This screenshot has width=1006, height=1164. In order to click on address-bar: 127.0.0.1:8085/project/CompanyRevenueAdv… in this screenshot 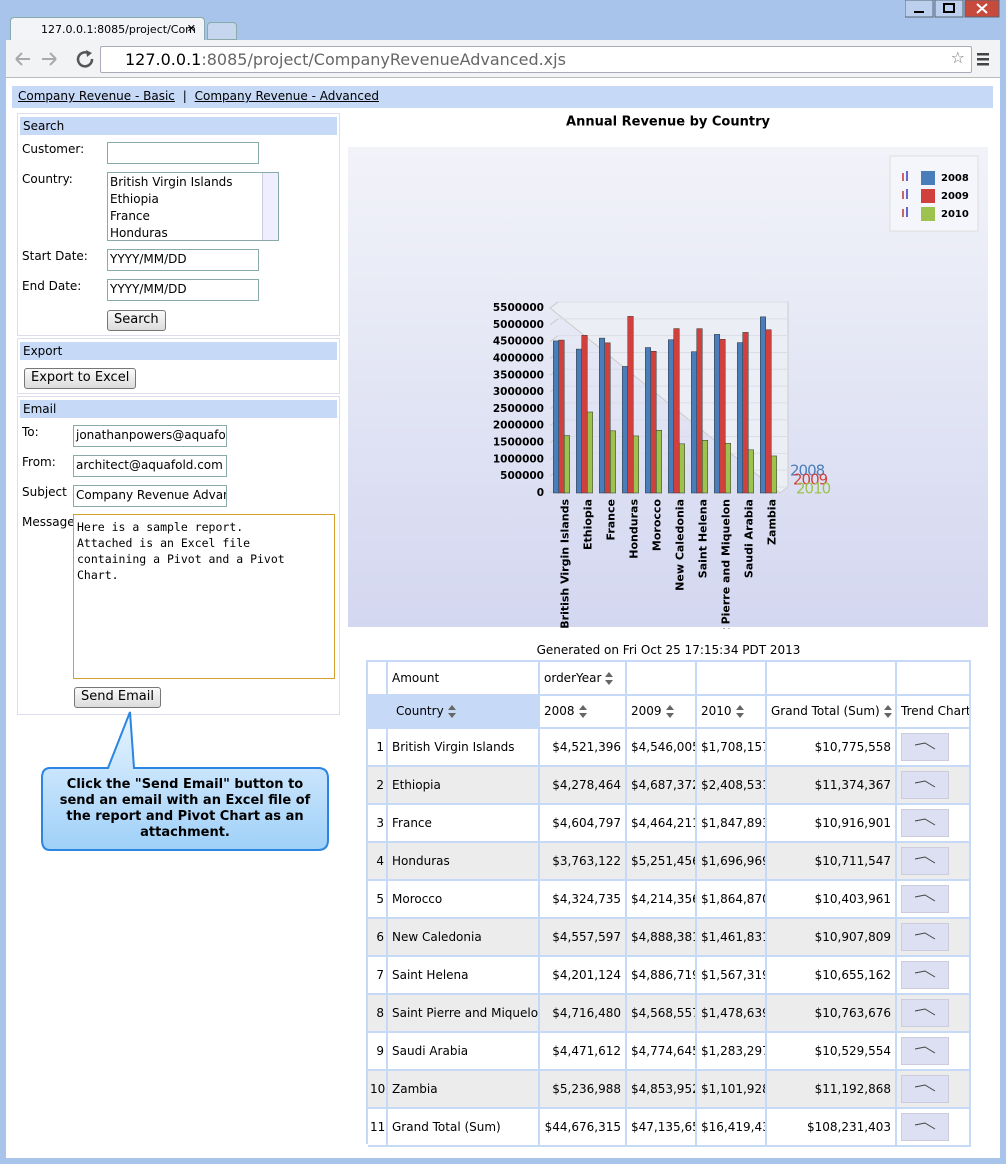, I will do `click(536, 59)`.